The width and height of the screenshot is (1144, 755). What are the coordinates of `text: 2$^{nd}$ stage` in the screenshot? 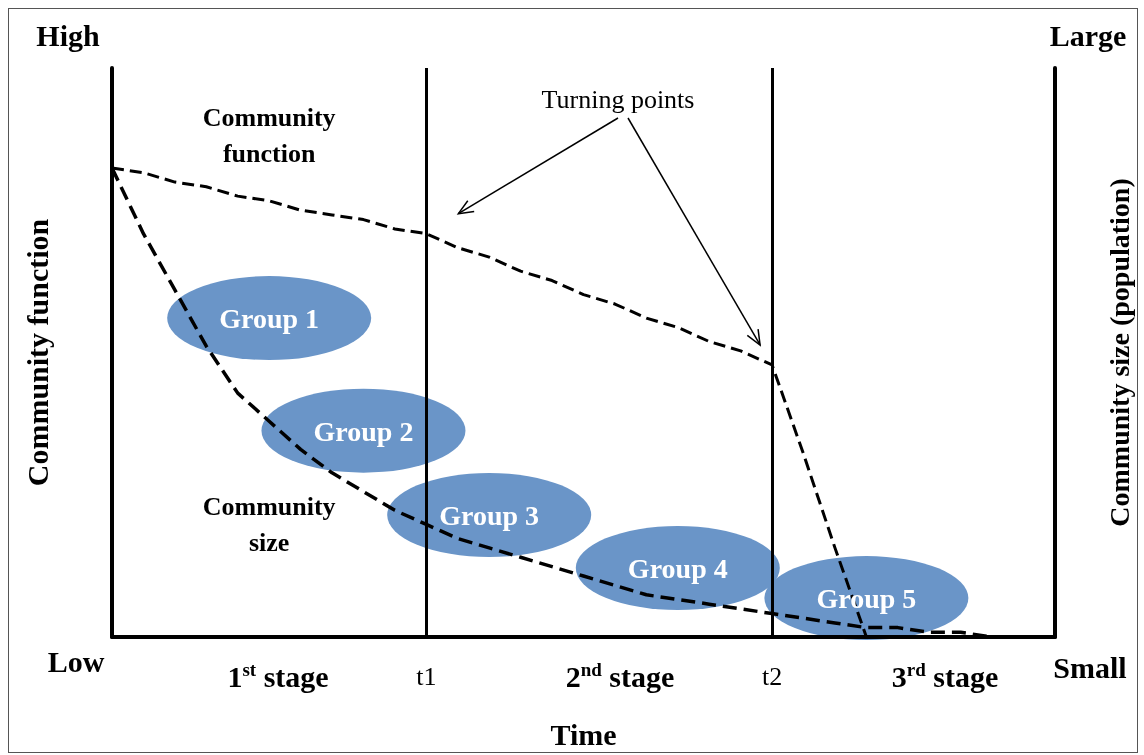 It's located at (620, 676).